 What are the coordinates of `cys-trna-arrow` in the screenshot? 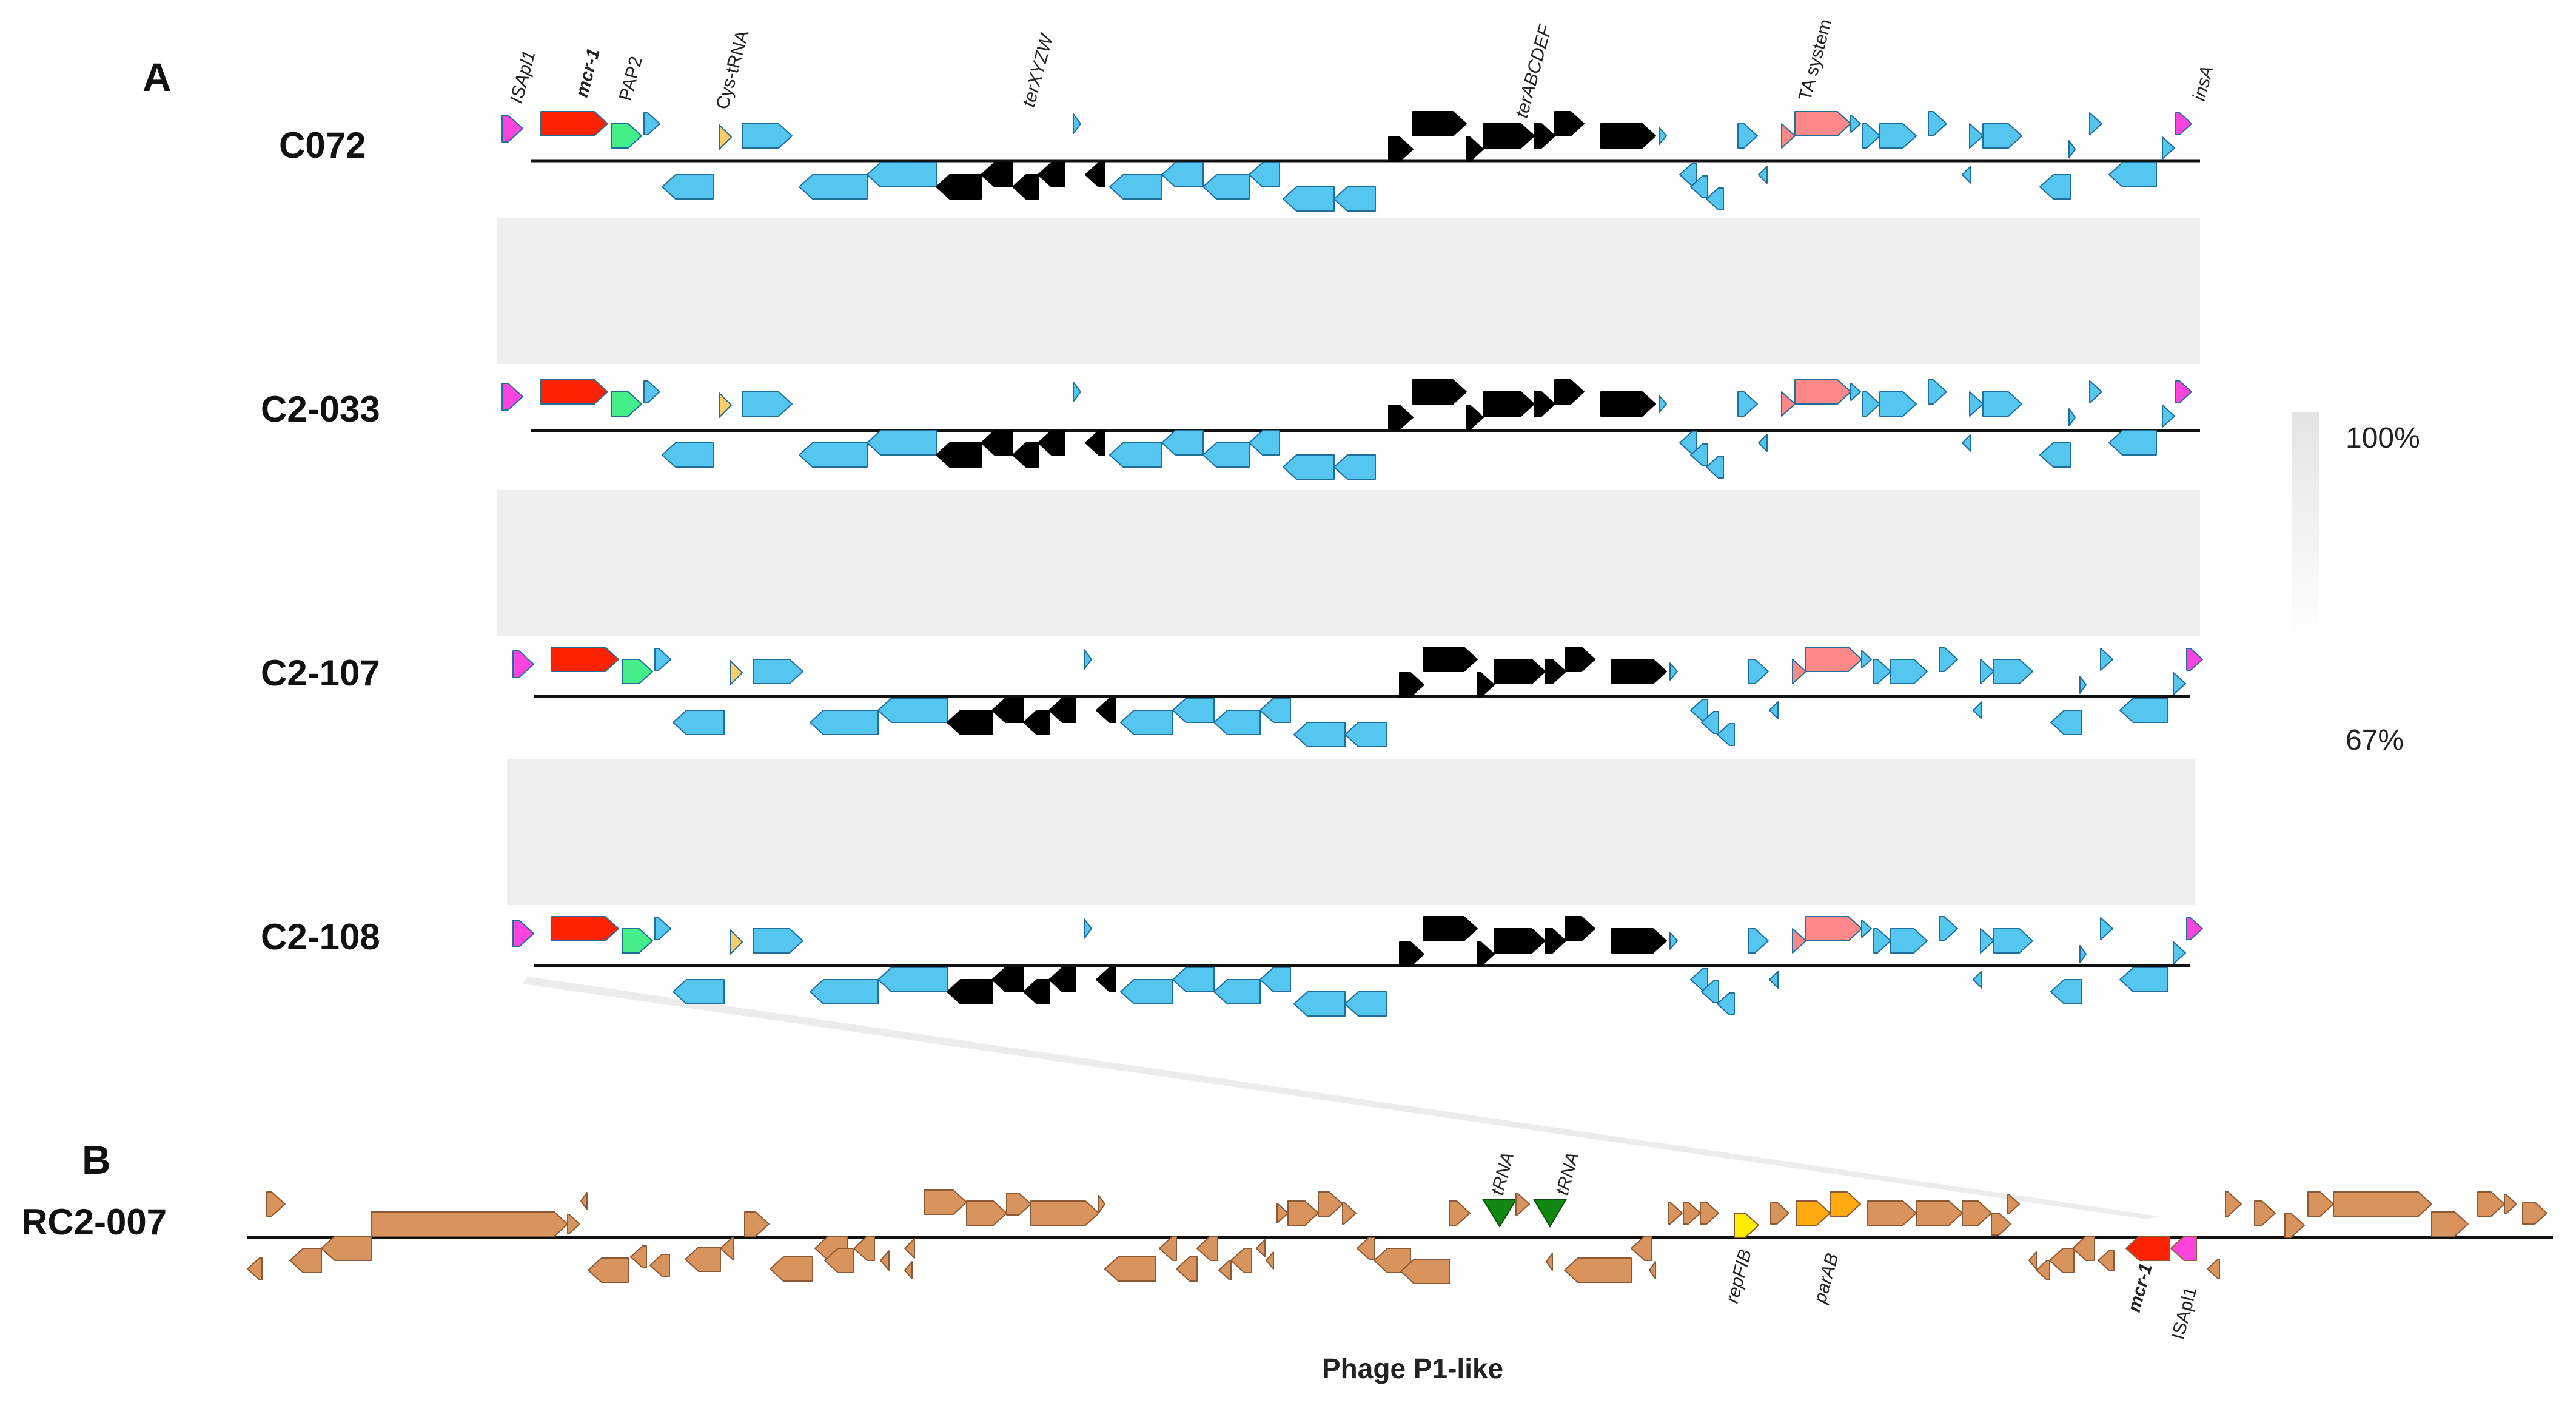 It's located at (736, 672).